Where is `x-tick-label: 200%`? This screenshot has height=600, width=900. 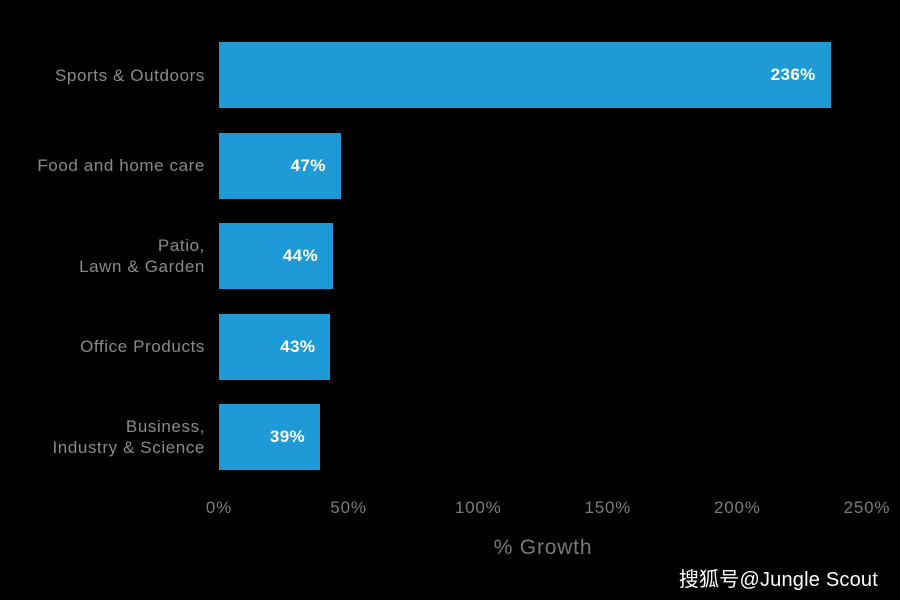
x-tick-label: 200% is located at coordinates (737, 507).